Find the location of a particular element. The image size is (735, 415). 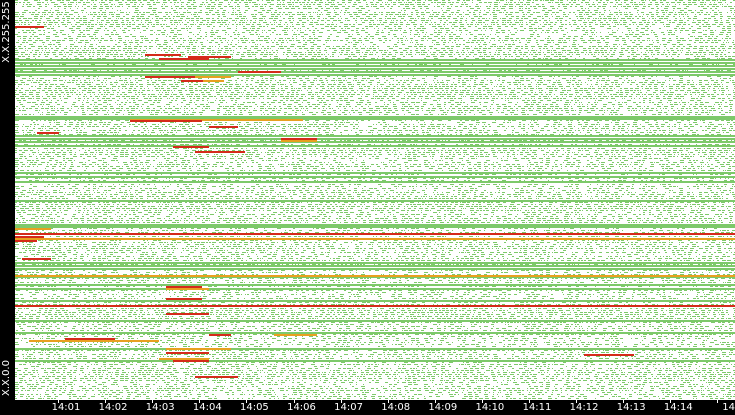

x-tick-label: 14:08 is located at coordinates (396, 407).